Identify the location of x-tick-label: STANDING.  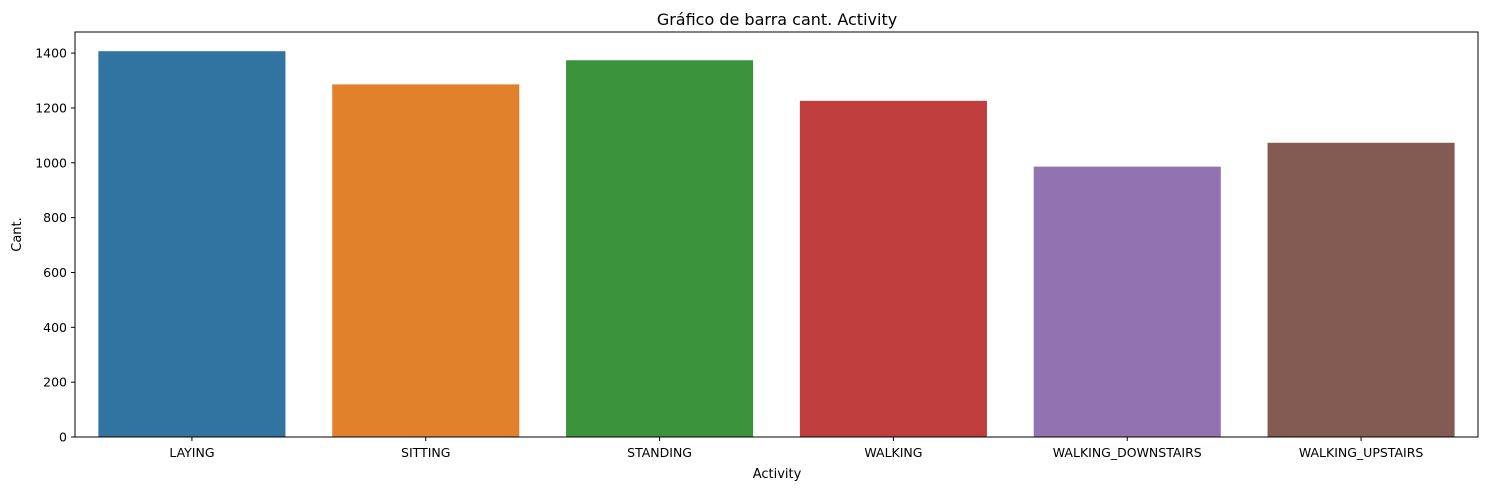
(659, 452).